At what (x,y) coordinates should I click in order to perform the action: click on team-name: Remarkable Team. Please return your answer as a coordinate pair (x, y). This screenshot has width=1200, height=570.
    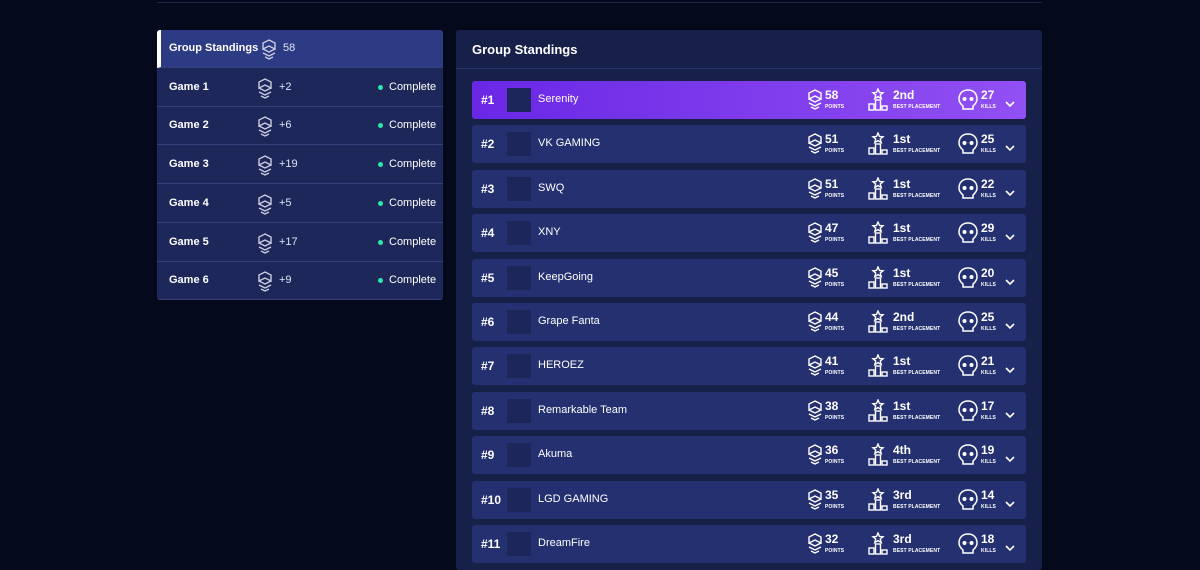
    Looking at the image, I should click on (583, 409).